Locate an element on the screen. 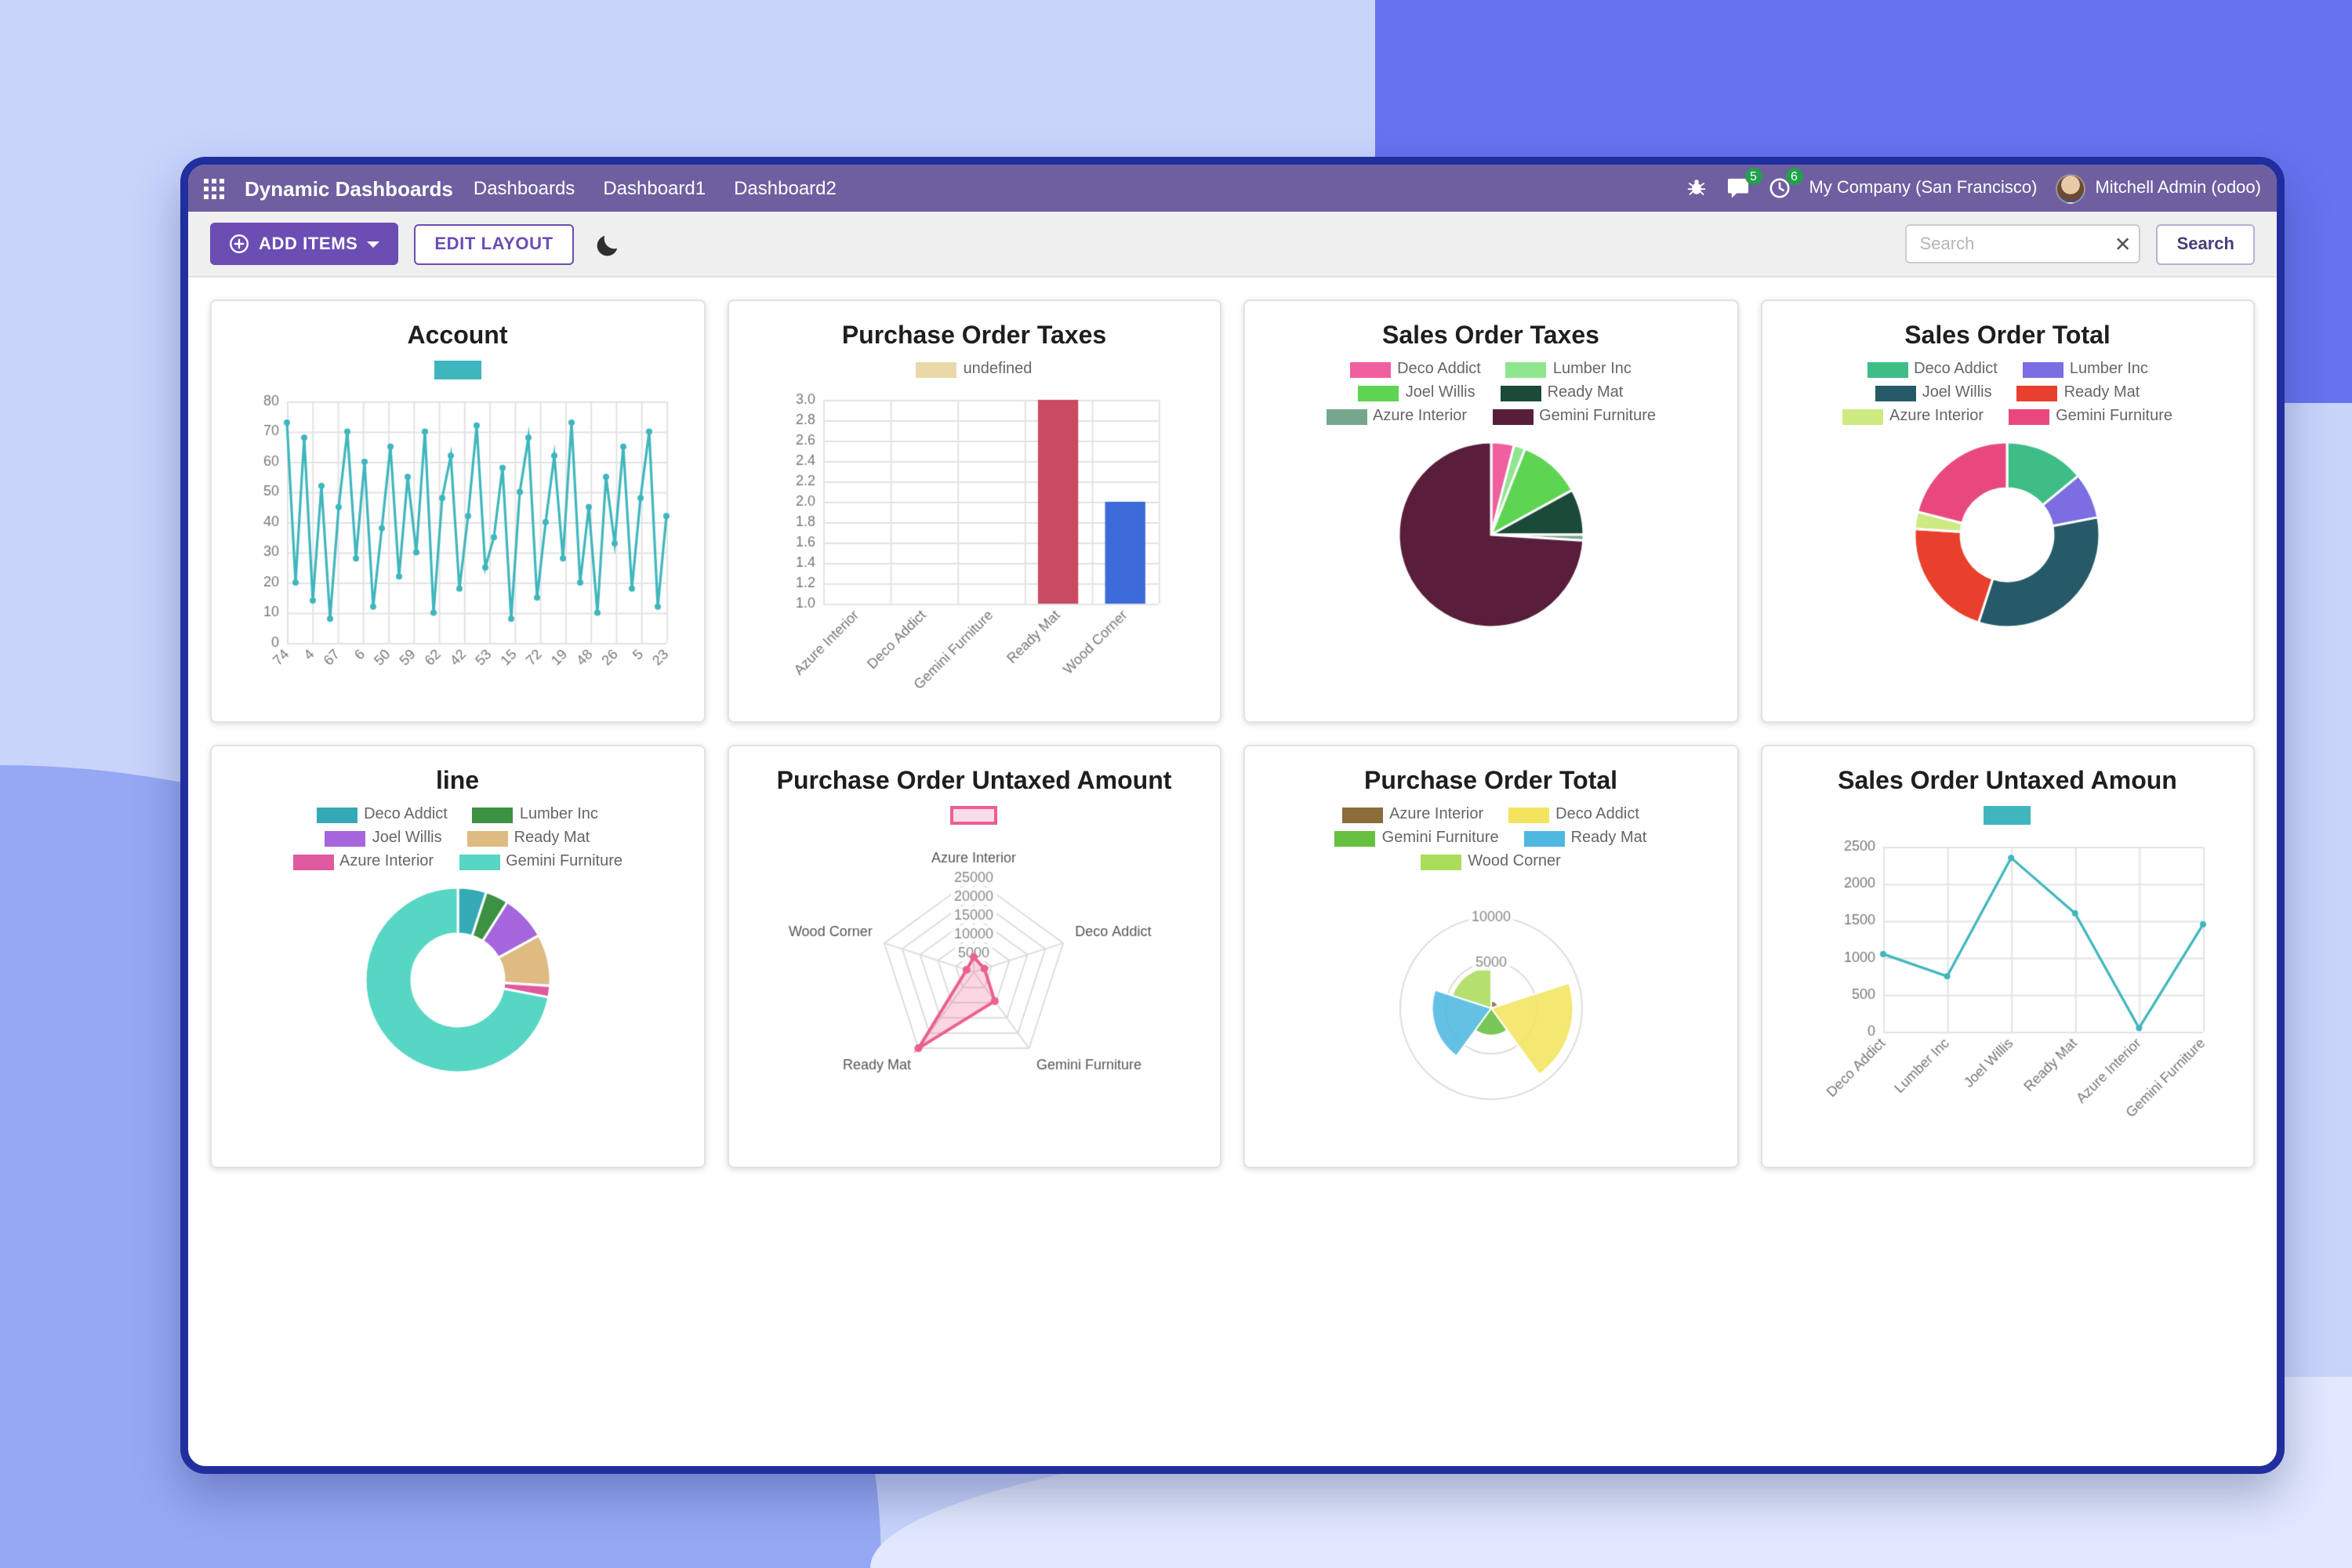 The width and height of the screenshot is (2352, 1568). chart-title: Sales Order Total is located at coordinates (2007, 336).